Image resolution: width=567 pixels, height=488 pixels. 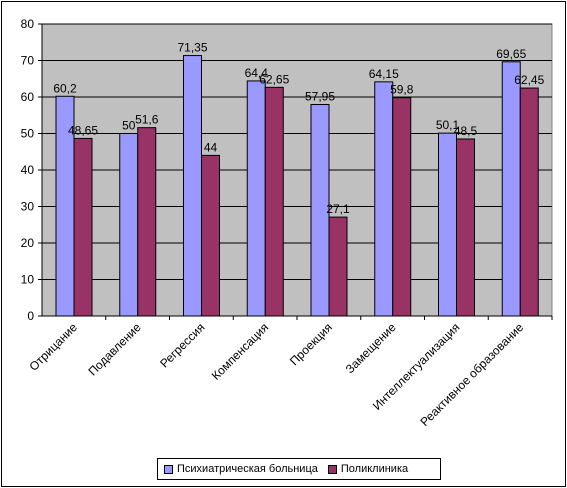 What do you see at coordinates (28, 243) in the screenshot?
I see `y-tick-label: 20` at bounding box center [28, 243].